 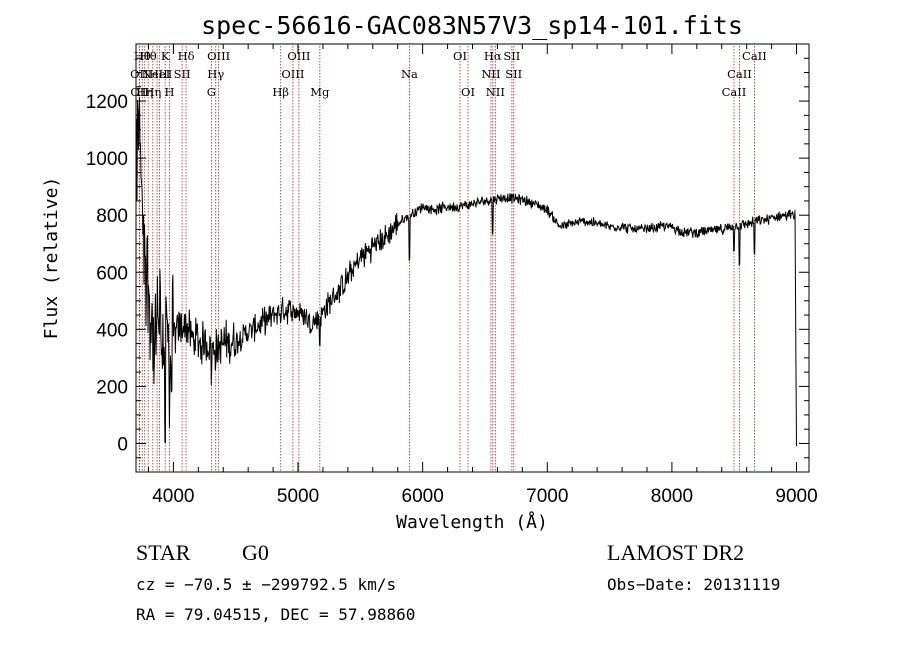 I want to click on spectral-line-label: Mg, so click(x=320, y=92).